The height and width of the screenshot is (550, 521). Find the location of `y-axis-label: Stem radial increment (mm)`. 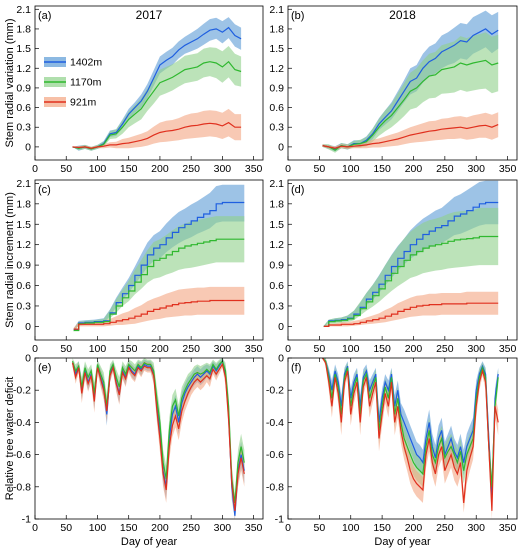

y-axis-label: Stem radial increment (mm) is located at coordinates (10, 260).